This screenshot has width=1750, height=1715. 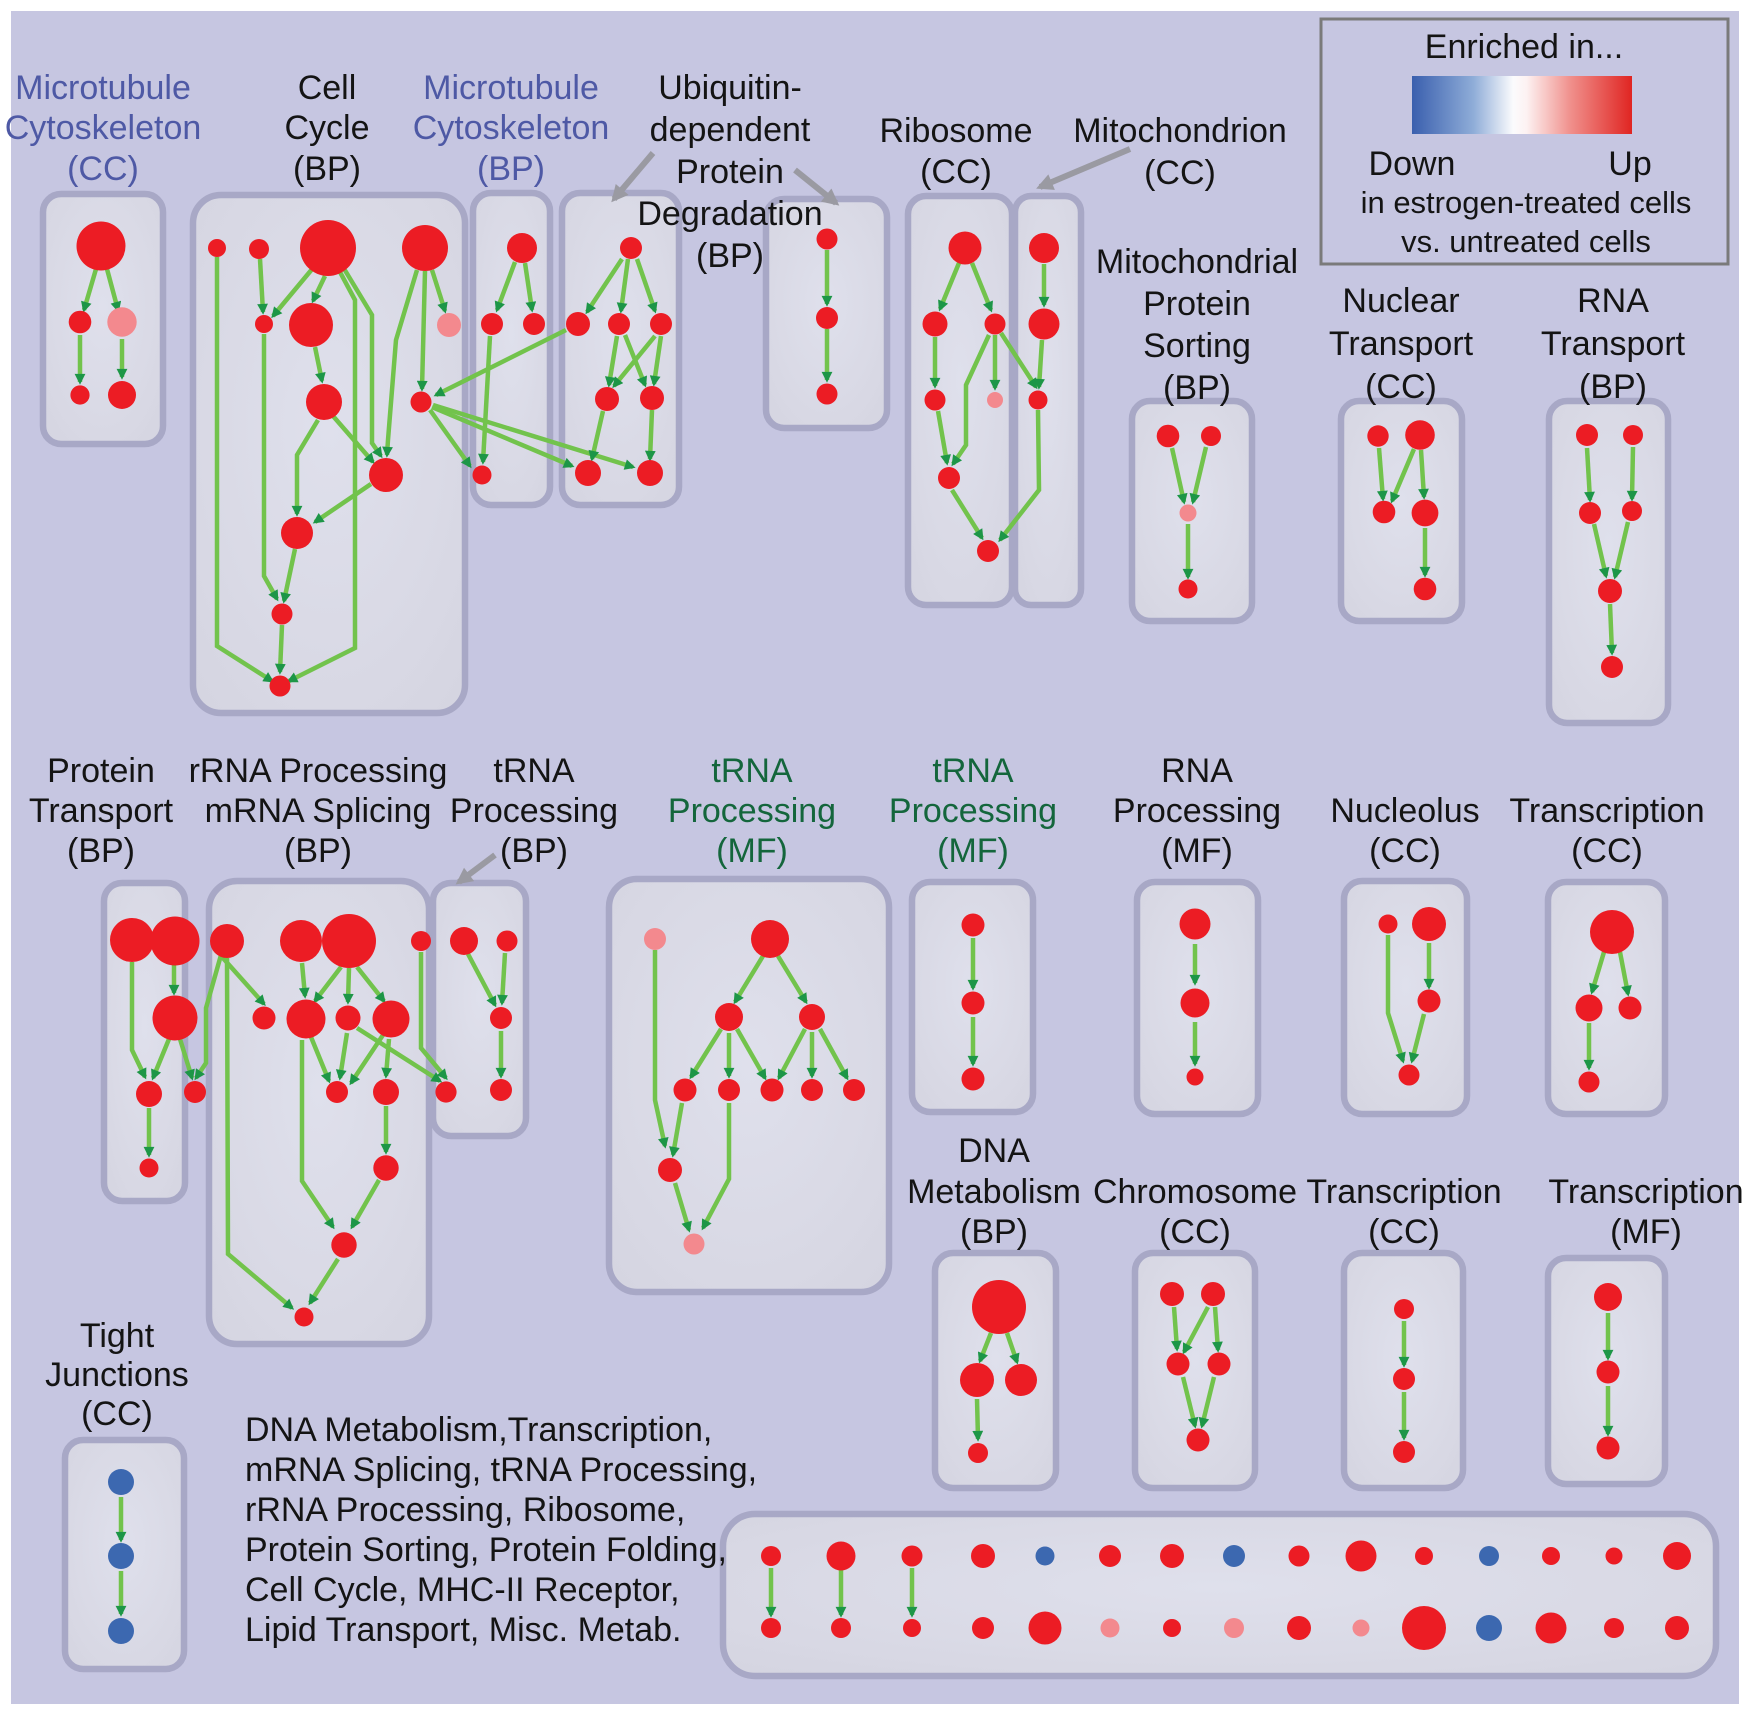 I want to click on svg-text: Sorting, so click(x=1197, y=346).